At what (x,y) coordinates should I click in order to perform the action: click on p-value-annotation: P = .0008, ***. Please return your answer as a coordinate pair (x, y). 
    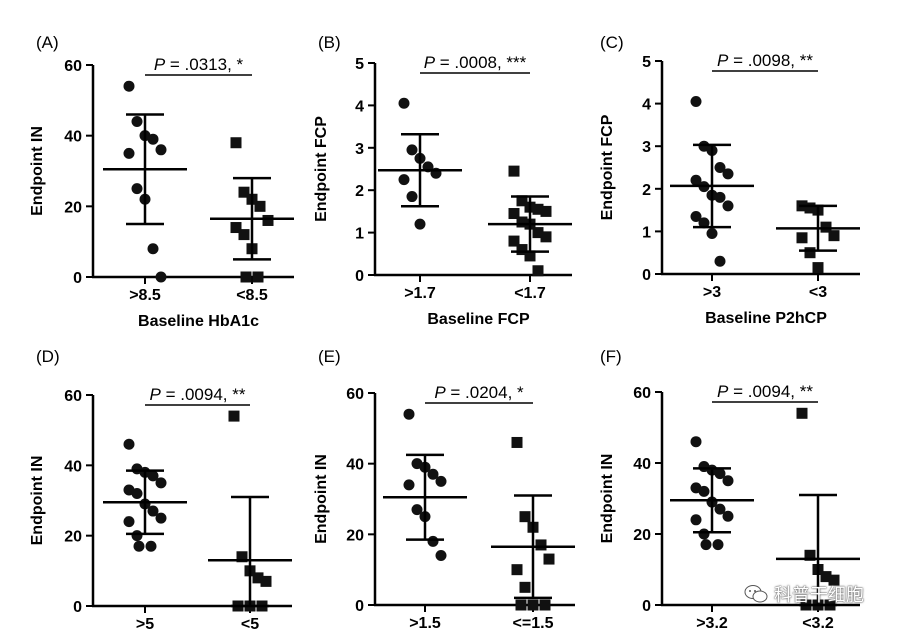
    Looking at the image, I should click on (475, 62).